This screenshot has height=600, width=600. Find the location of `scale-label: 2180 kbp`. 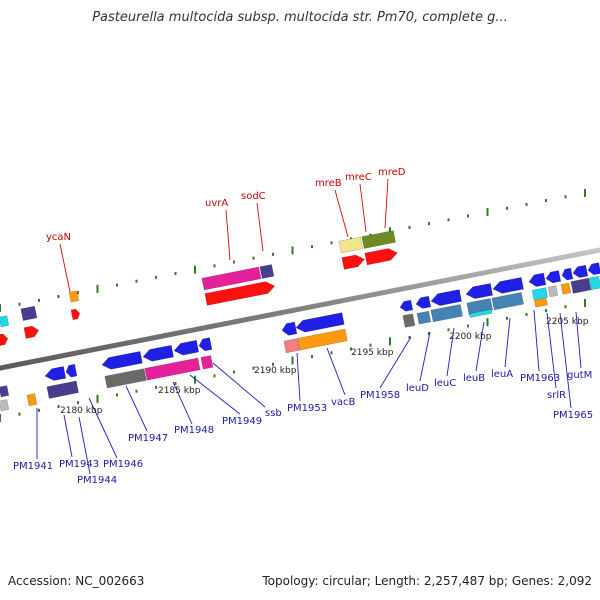

scale-label: 2180 kbp is located at coordinates (81, 411).